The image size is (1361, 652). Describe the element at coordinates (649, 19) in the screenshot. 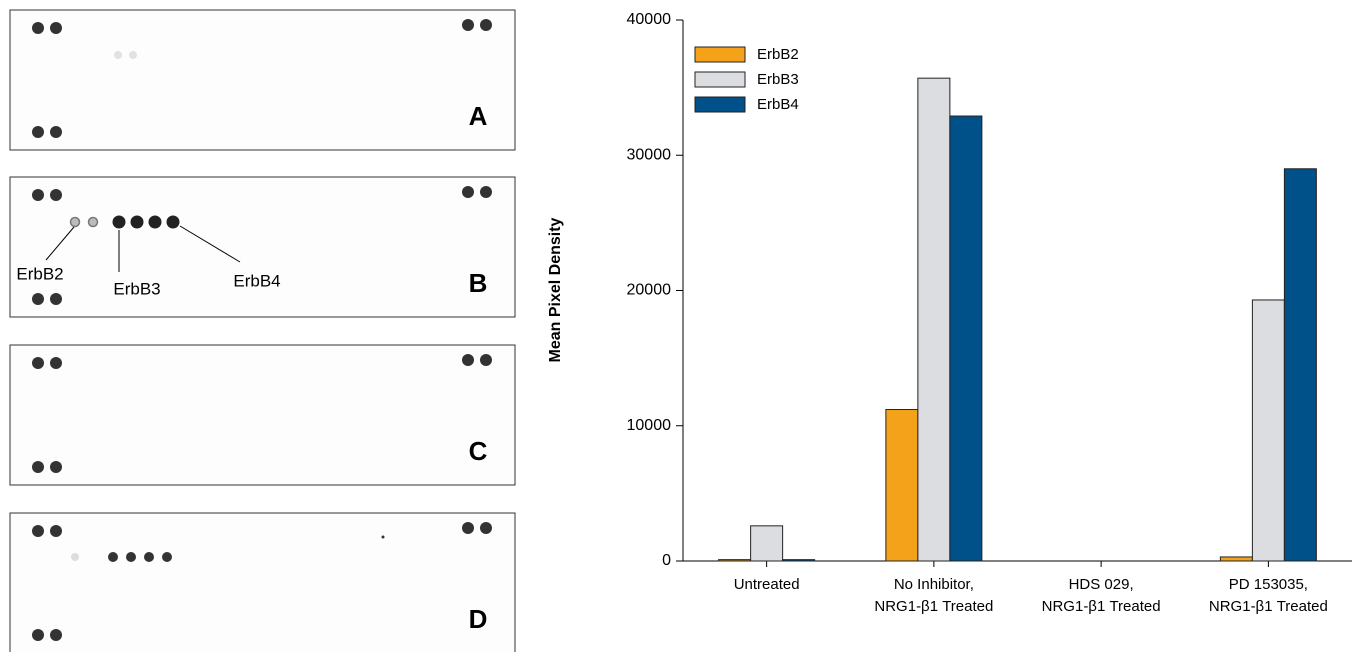

I see `y-tick-label: 40000` at that location.